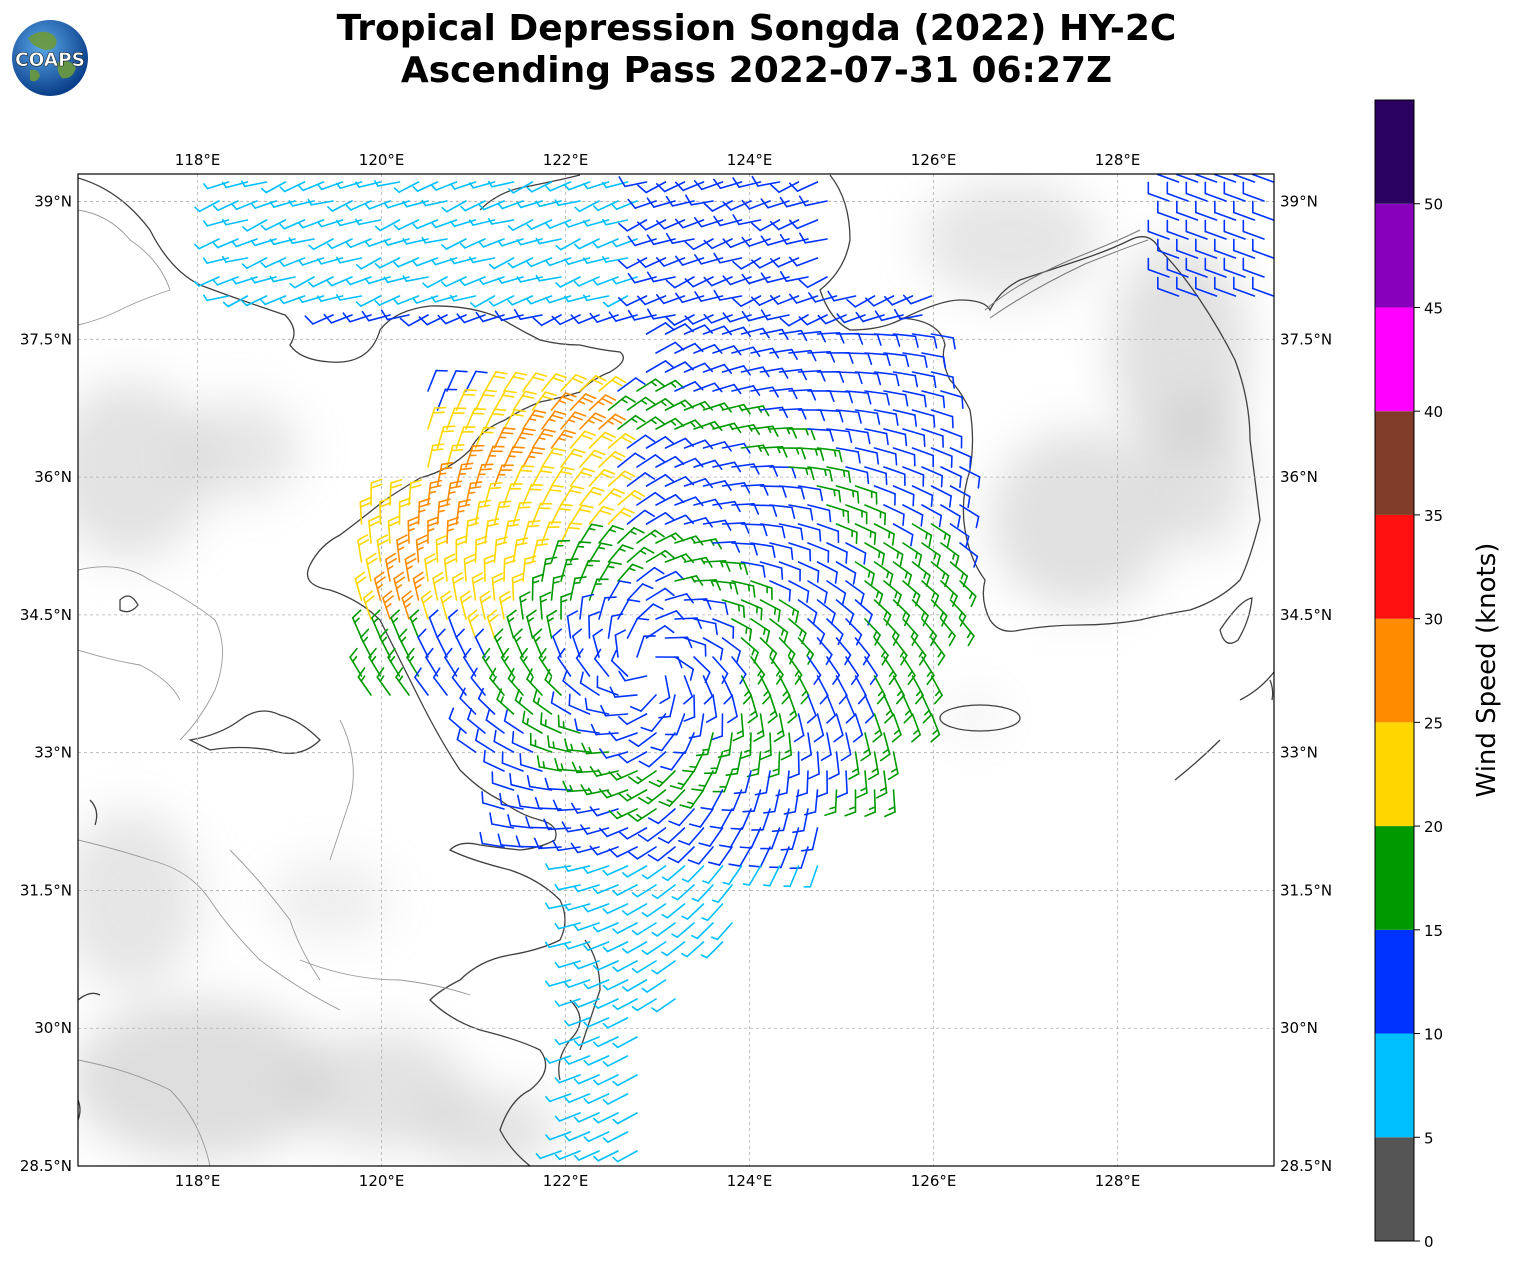 This screenshot has height=1264, width=1513. I want to click on lat-tick-label-right: 37.5°N, so click(1306, 339).